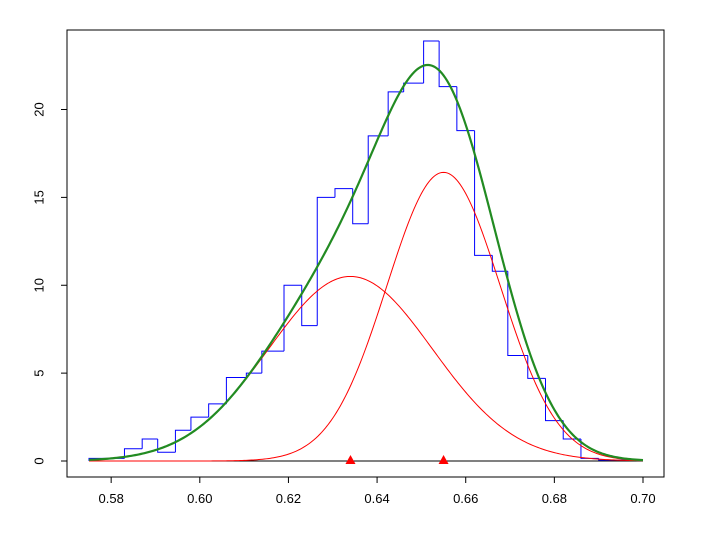 The height and width of the screenshot is (537, 721). What do you see at coordinates (199, 498) in the screenshot?
I see `x-tick-label: 0.60` at bounding box center [199, 498].